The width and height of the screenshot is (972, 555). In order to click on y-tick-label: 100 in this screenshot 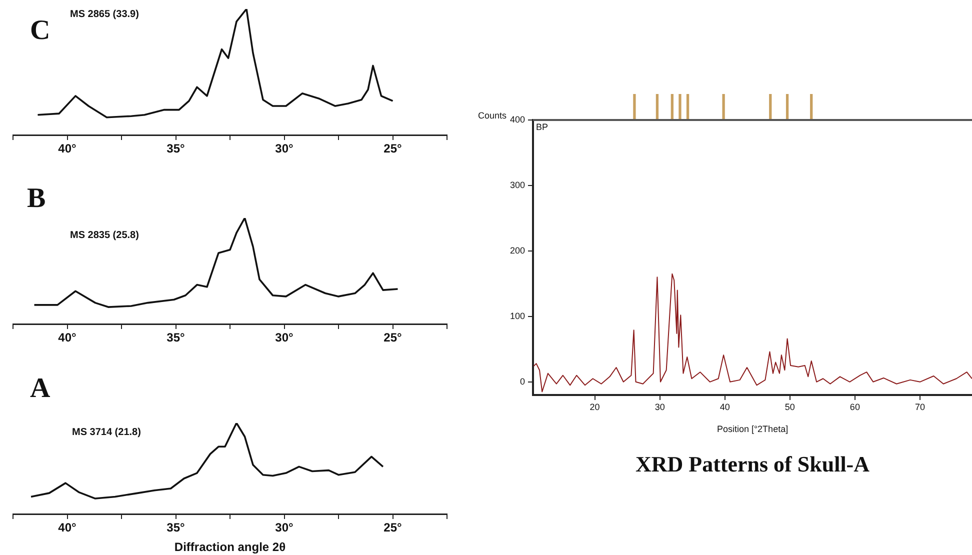, I will do `click(517, 315)`.